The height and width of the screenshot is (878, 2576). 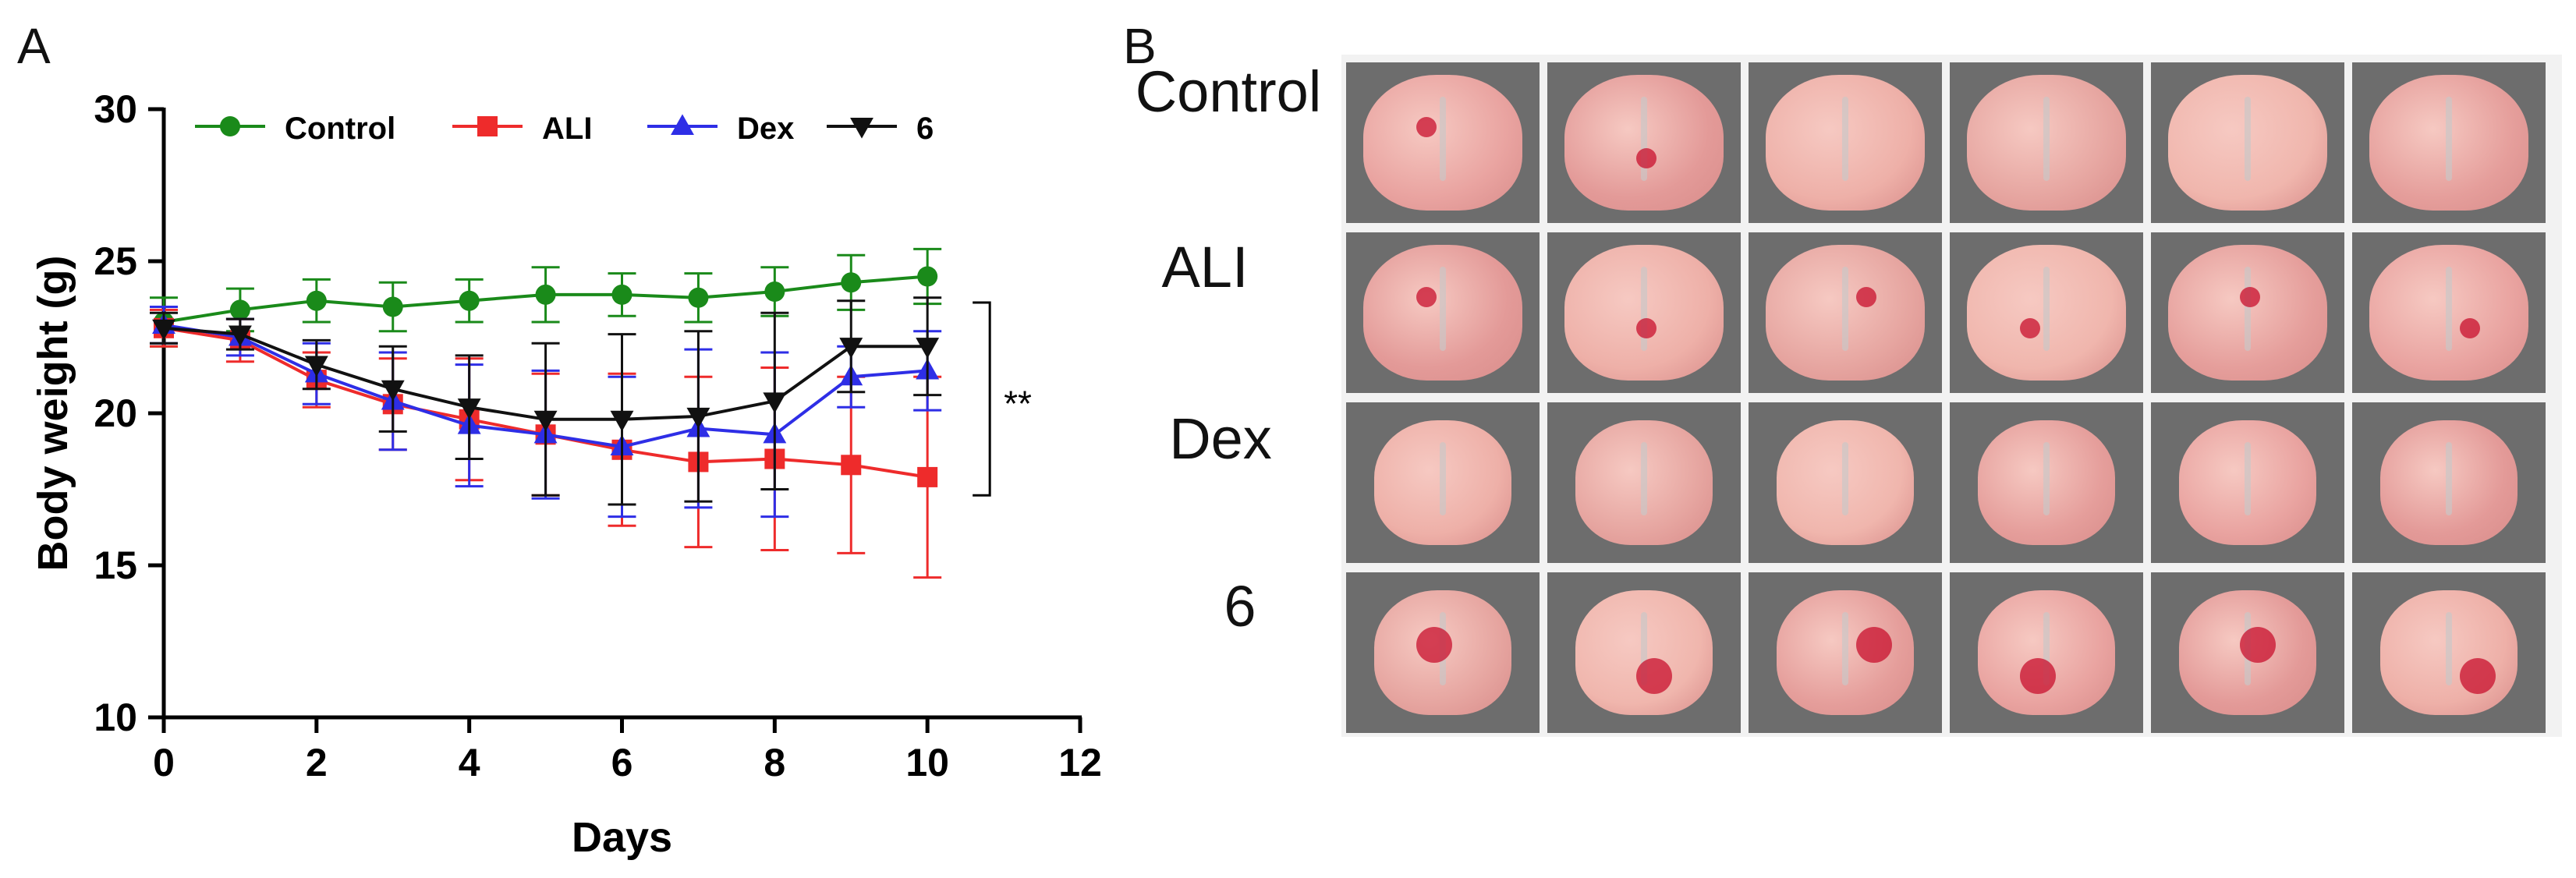 I want to click on y-tick-label: 30, so click(x=115, y=109).